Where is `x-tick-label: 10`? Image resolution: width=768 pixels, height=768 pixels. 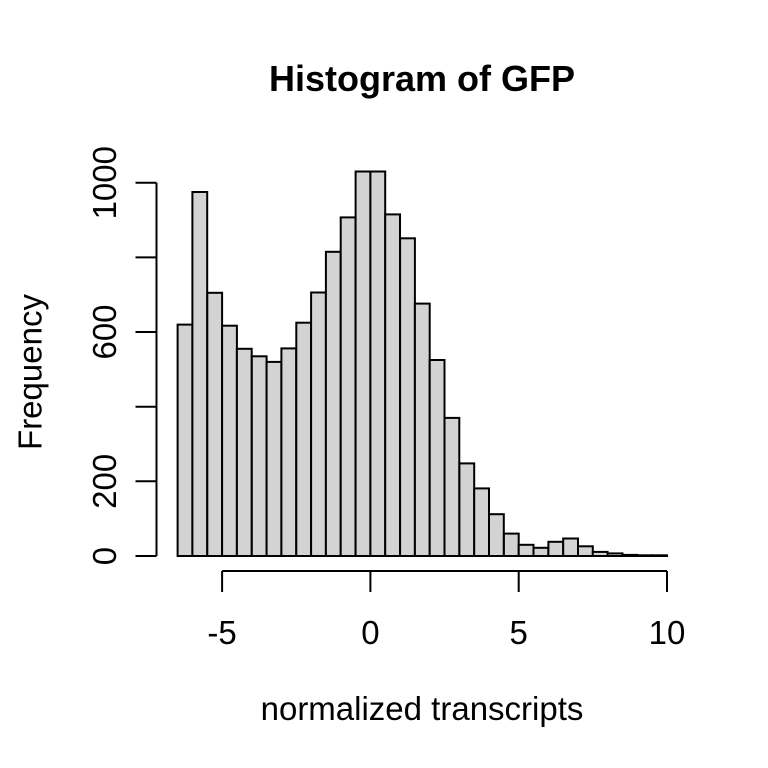
x-tick-label: 10 is located at coordinates (667, 632).